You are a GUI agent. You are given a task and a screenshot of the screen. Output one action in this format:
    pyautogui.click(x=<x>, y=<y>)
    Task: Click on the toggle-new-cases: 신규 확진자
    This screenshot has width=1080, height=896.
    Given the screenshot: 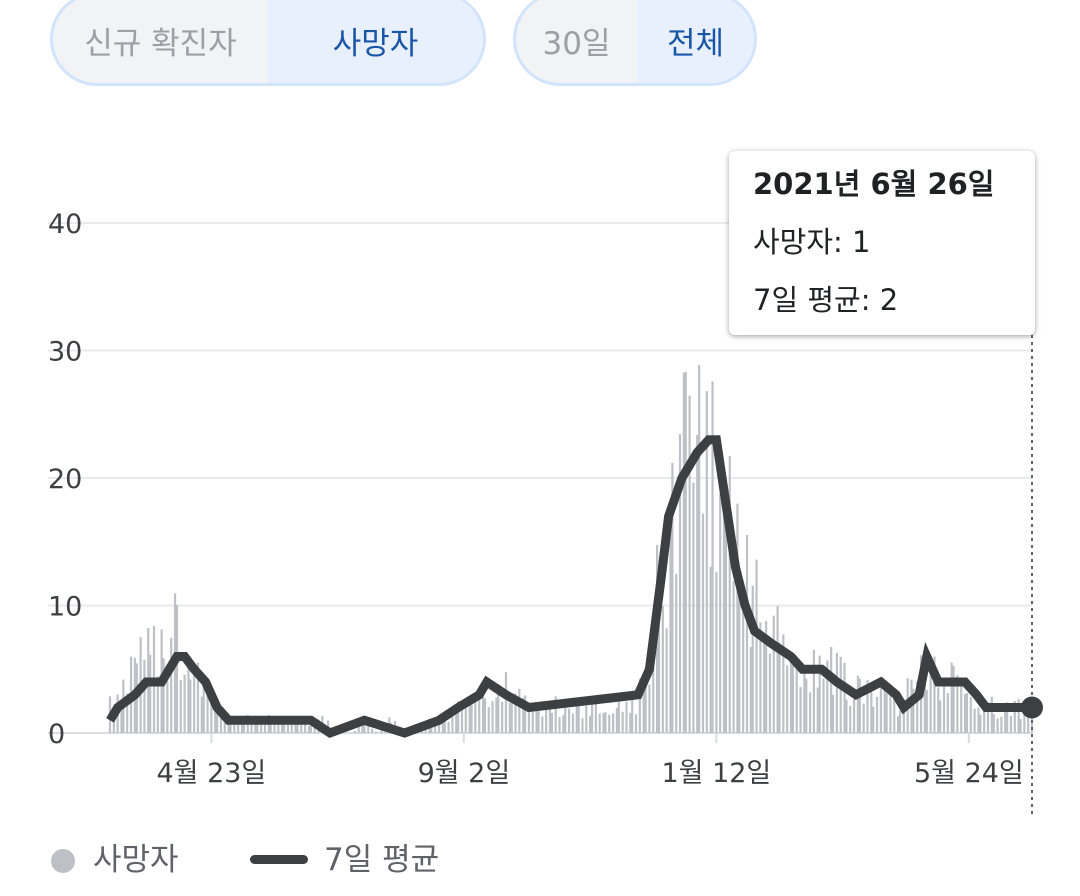 What is the action you would take?
    pyautogui.click(x=160, y=43)
    